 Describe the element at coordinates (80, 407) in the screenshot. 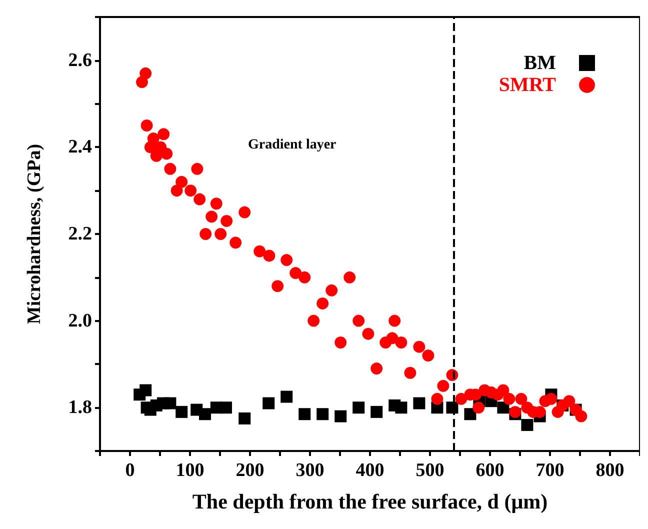

I see `y-tick-label: 1.8` at that location.